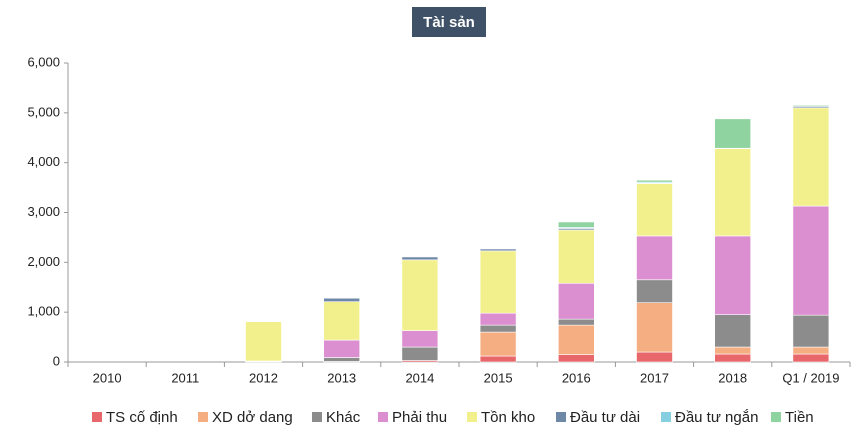  Describe the element at coordinates (107, 377) in the screenshot. I see `x-tick-label: 2010` at that location.